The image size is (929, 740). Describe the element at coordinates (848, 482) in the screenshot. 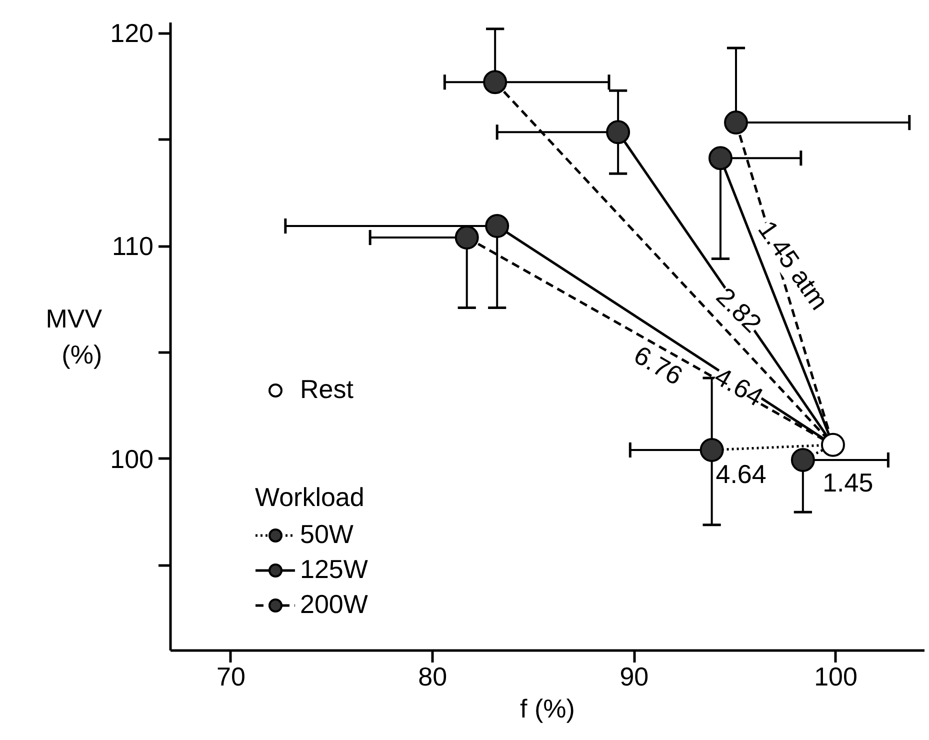

I see `annotation: 1.45` at that location.